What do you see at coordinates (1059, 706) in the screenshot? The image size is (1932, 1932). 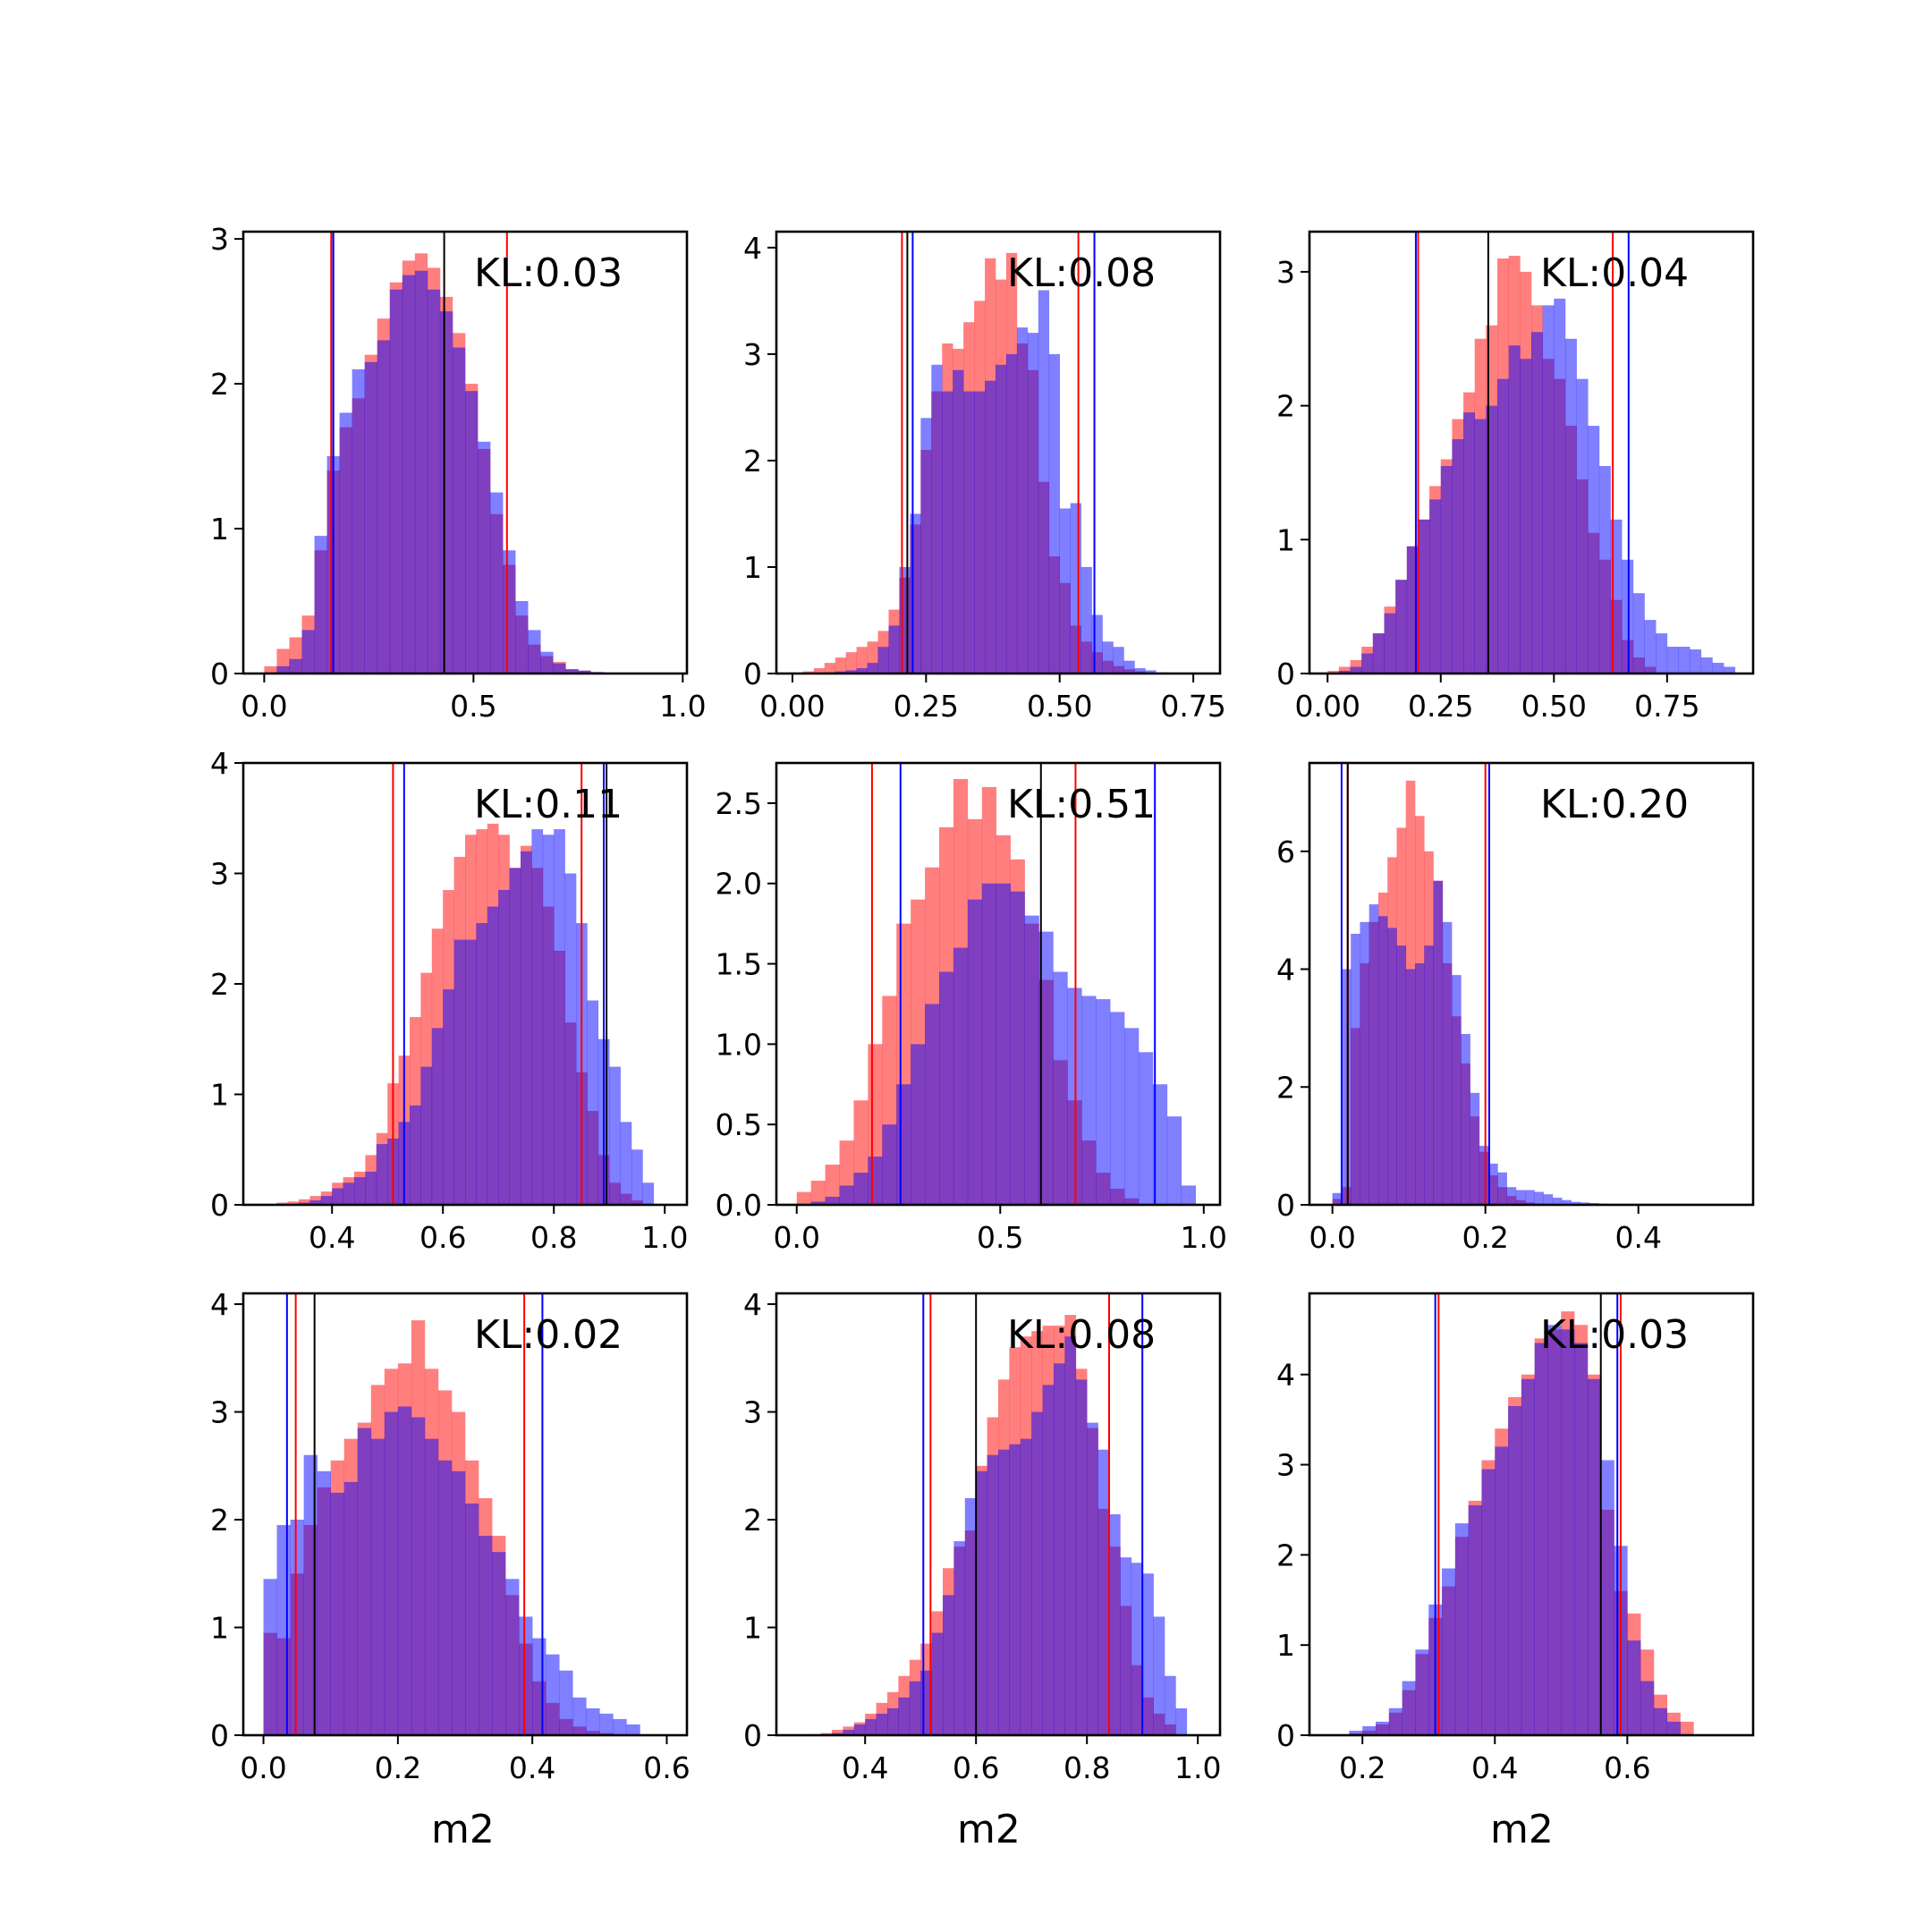 I see `x-tick-label: 0.50` at bounding box center [1059, 706].